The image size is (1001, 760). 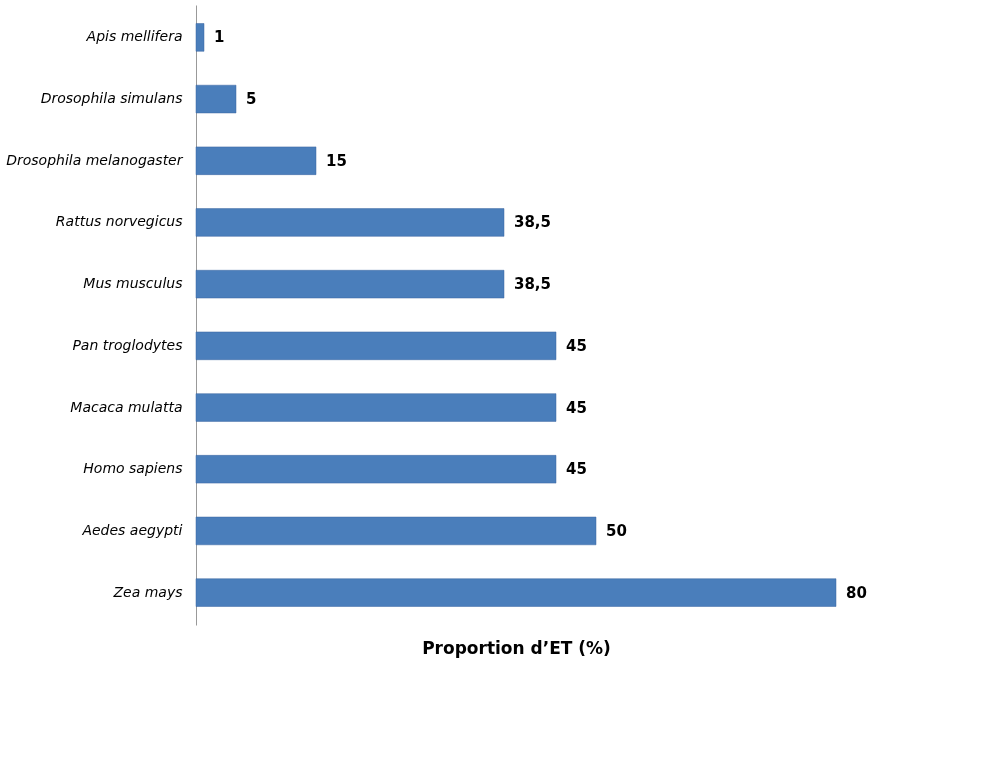 What do you see at coordinates (251, 99) in the screenshot?
I see `data-label: 5` at bounding box center [251, 99].